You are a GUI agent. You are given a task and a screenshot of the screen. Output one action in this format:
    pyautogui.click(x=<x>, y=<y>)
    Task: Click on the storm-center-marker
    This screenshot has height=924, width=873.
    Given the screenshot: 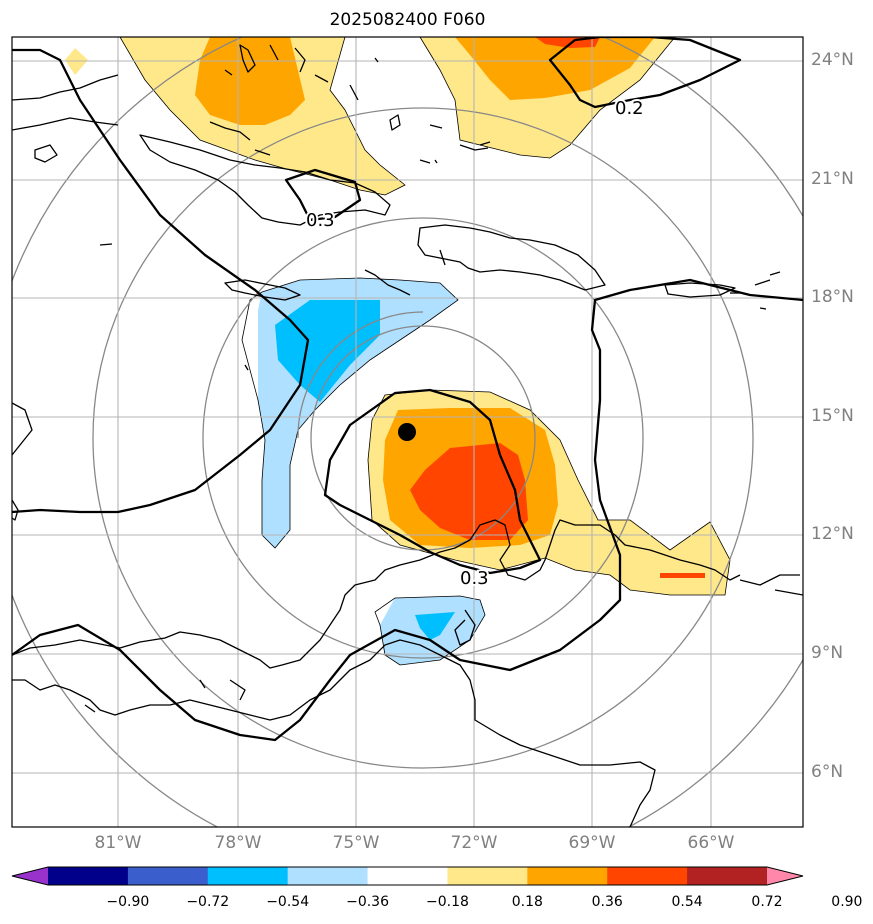 What is the action you would take?
    pyautogui.click(x=407, y=432)
    